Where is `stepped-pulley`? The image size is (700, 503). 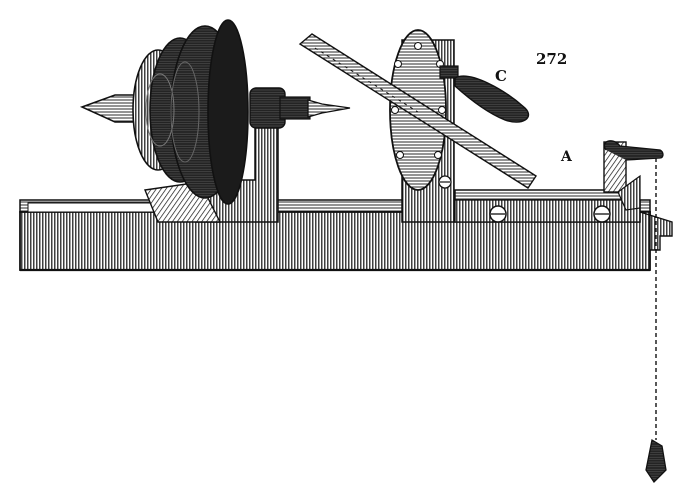 stepped-pulley is located at coordinates (190, 112).